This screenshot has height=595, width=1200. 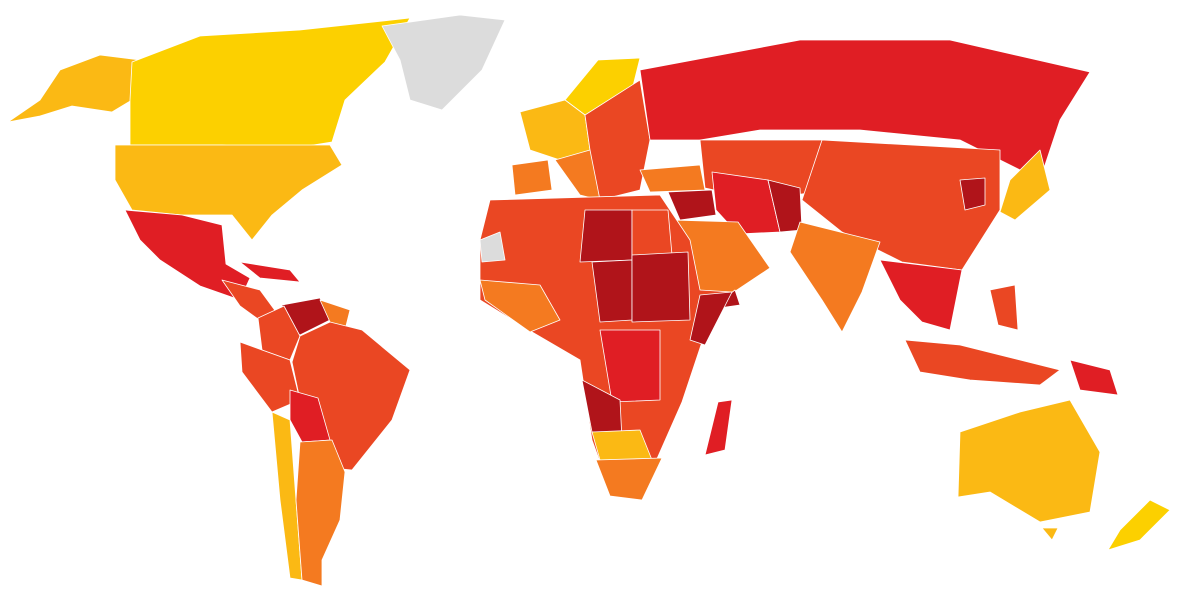 I want to click on australia, so click(x=1029, y=461).